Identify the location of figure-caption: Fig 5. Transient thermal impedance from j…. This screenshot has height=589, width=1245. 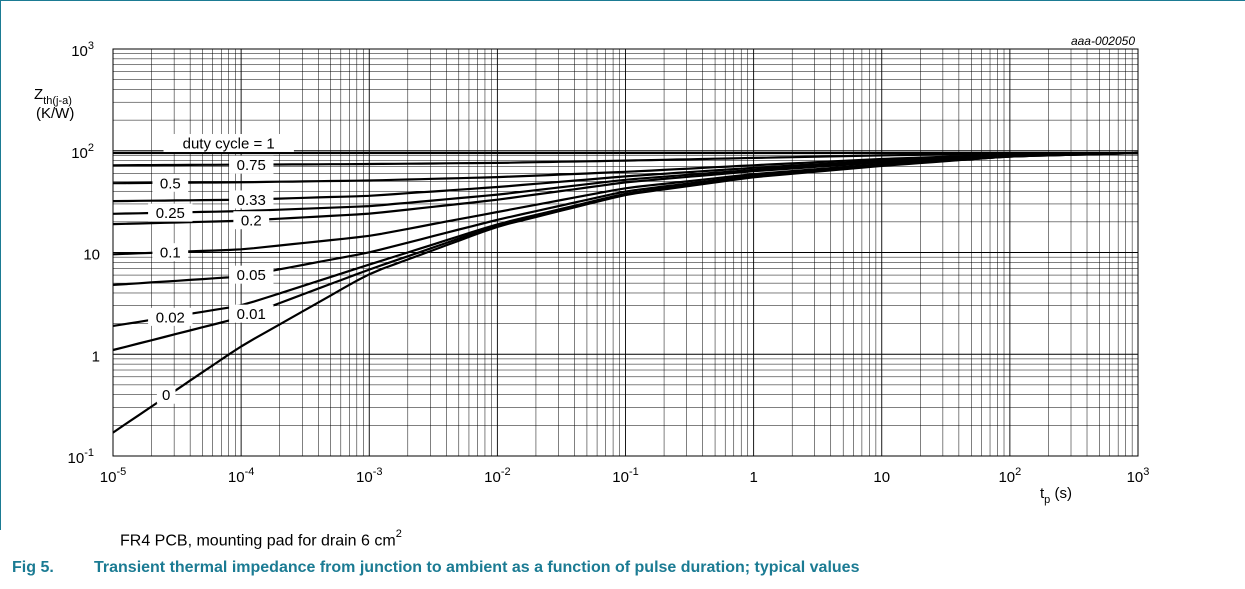
(435, 568).